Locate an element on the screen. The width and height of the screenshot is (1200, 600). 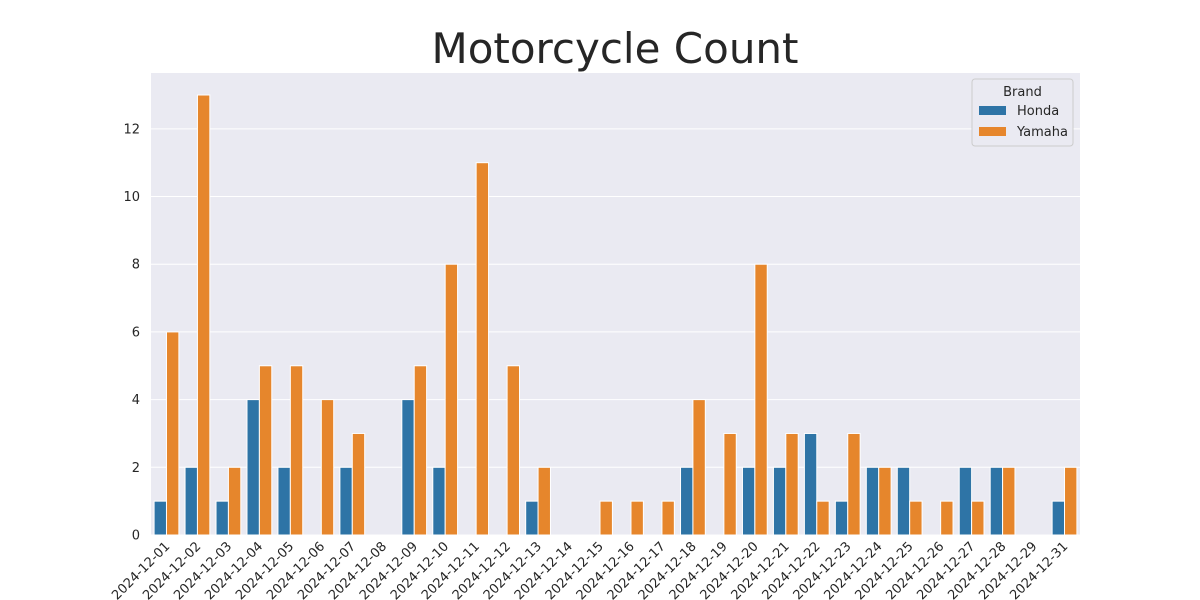
y-tick-label: 2 is located at coordinates (136, 468).